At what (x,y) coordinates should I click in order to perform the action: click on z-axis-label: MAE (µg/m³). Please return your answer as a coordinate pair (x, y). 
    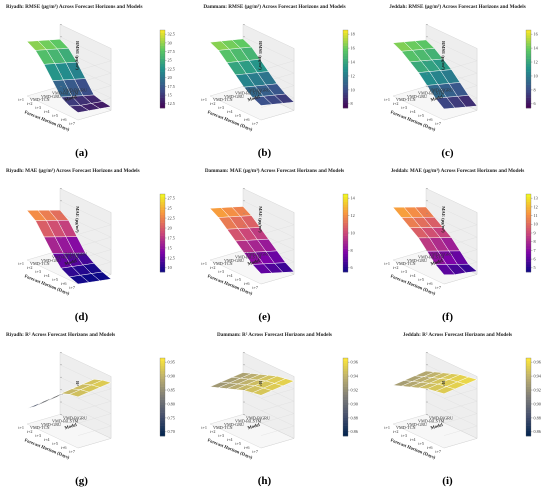
    Looking at the image, I should click on (260, 219).